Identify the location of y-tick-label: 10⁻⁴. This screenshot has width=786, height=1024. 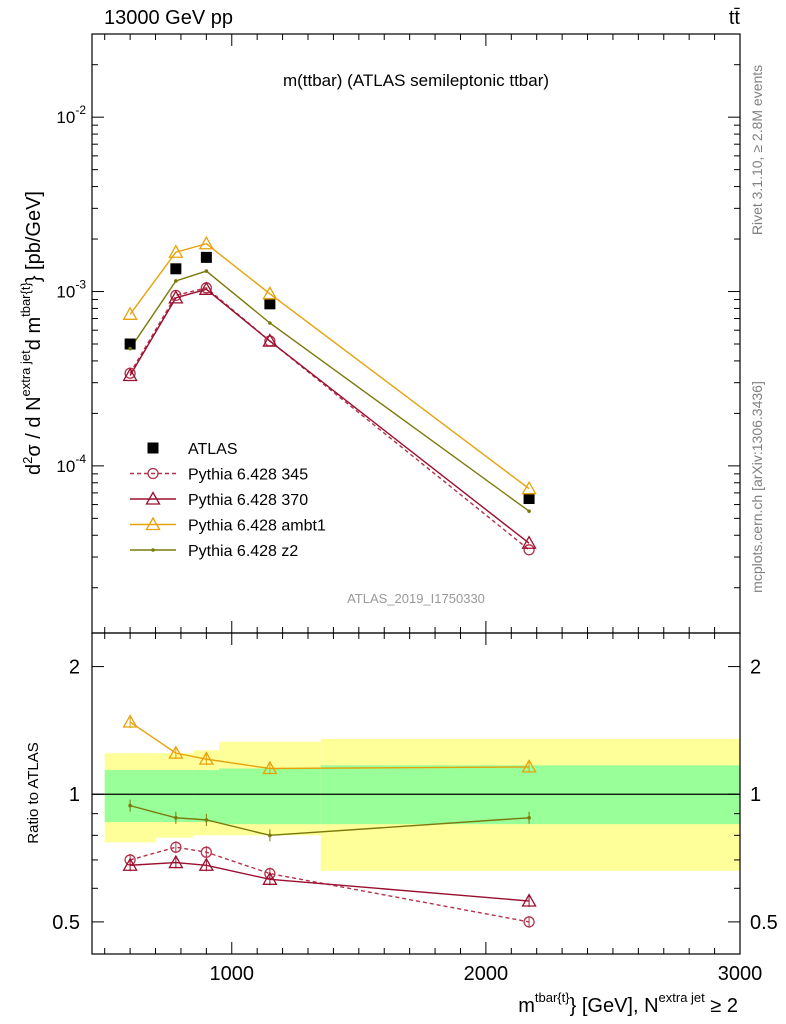
(71, 464).